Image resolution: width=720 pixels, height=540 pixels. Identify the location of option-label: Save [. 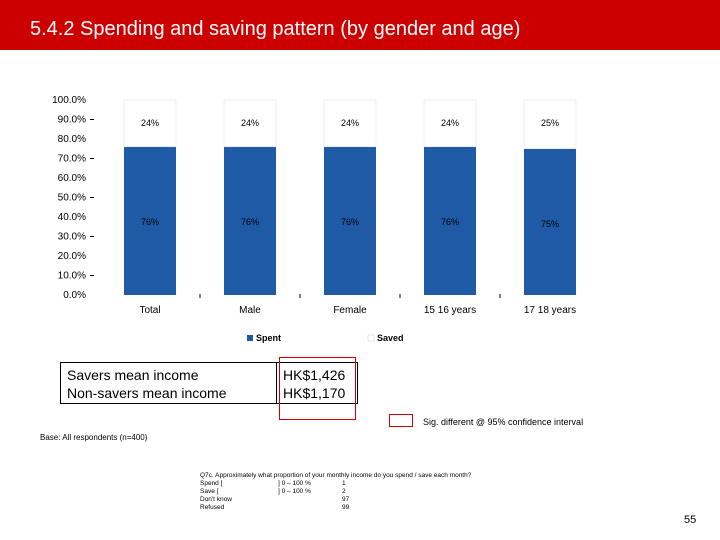
(209, 491).